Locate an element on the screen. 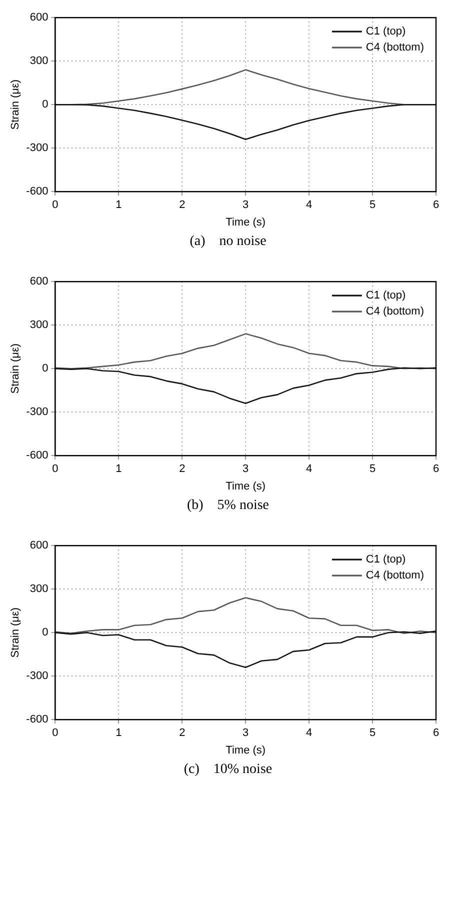 Image resolution: width=468 pixels, height=915 pixels. text: (b) 5% noise is located at coordinates (228, 506).